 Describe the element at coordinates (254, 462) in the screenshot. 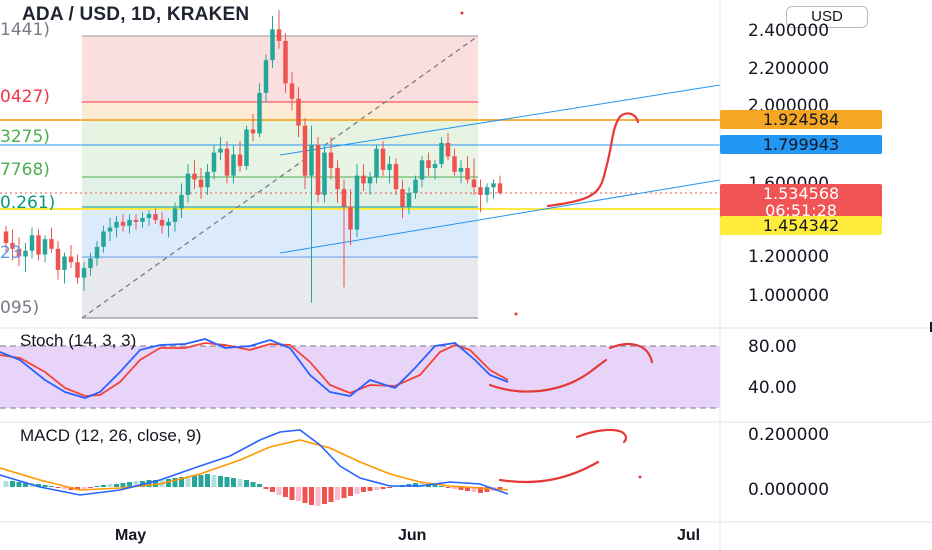

I see `macd-line` at that location.